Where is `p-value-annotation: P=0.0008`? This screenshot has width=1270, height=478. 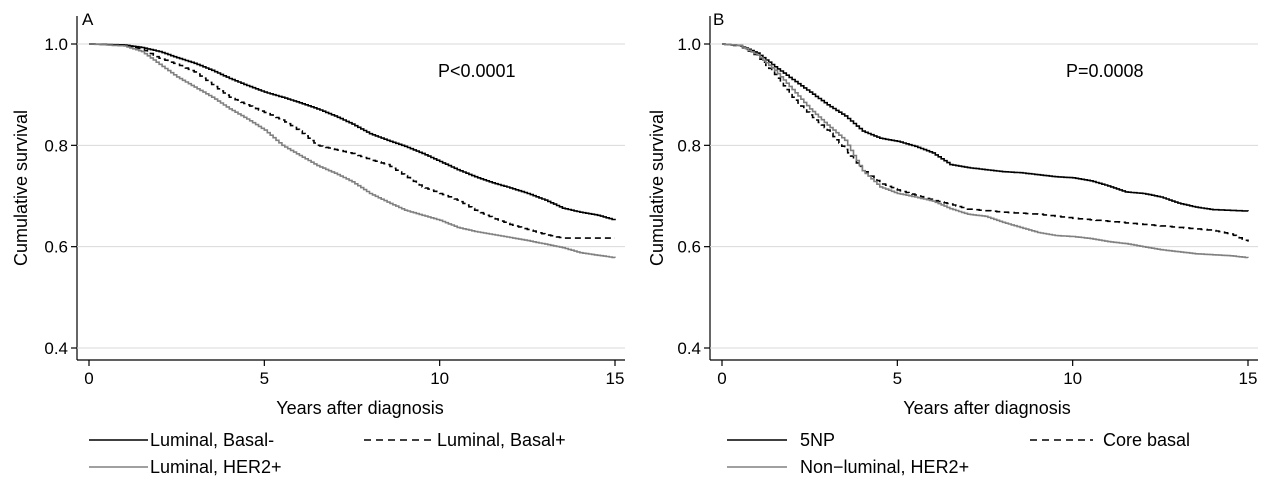 p-value-annotation: P=0.0008 is located at coordinates (1105, 71).